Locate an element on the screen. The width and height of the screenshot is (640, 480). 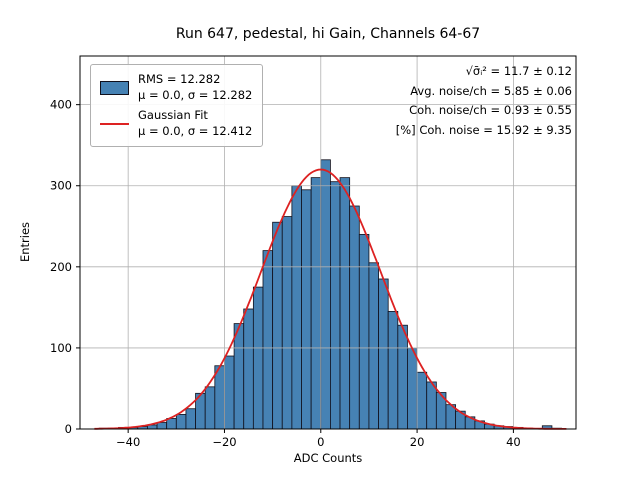
legend-entry-histogram: RMS = 12.282 μ = 0.0, σ = 12.282 is located at coordinates (176, 87).